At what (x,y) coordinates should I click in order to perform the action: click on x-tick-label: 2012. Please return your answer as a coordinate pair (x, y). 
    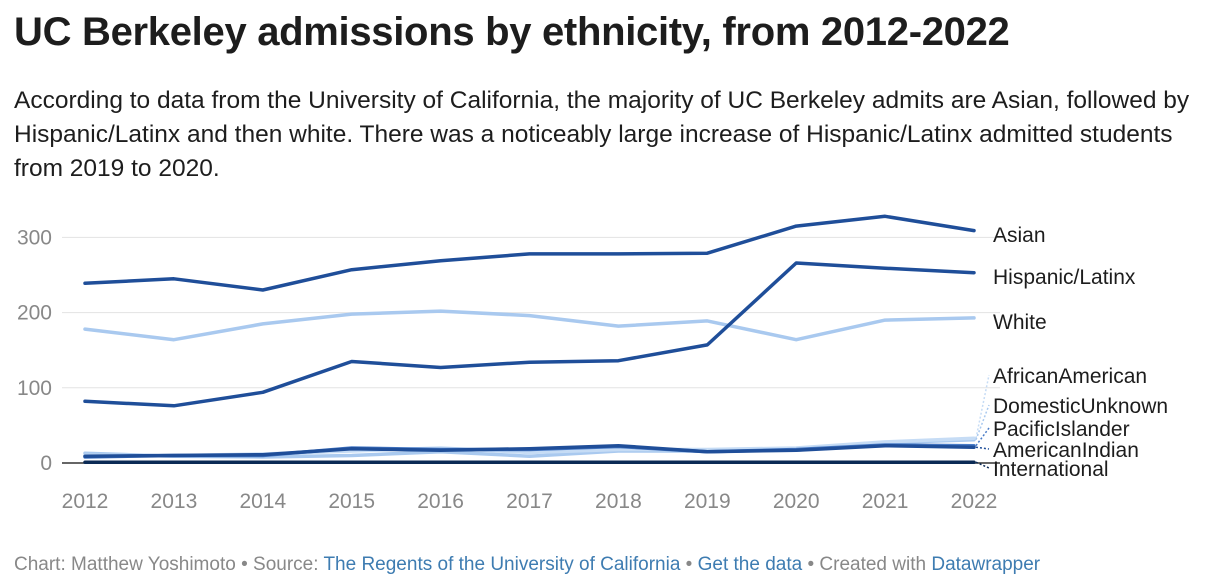
    Looking at the image, I should click on (85, 501).